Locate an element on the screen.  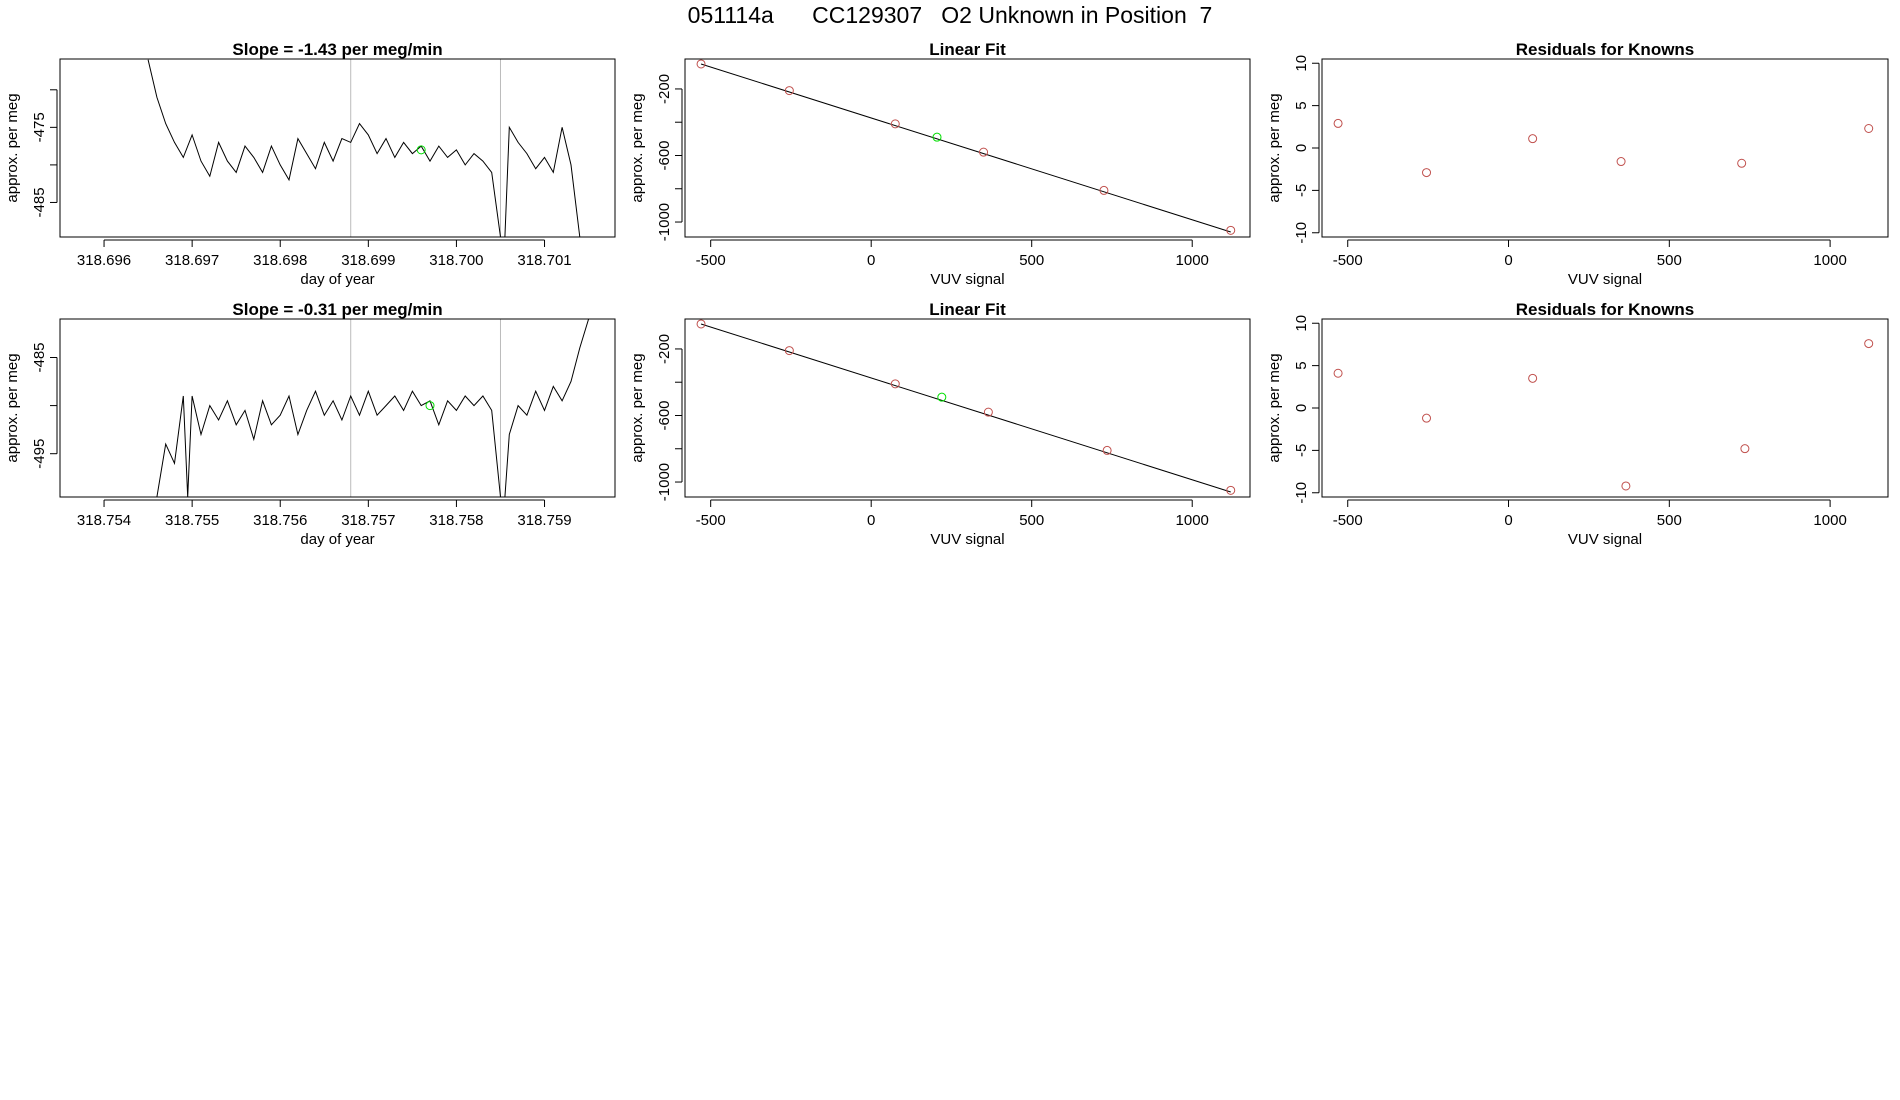
x-tick-label: 318.701 is located at coordinates (544, 260).